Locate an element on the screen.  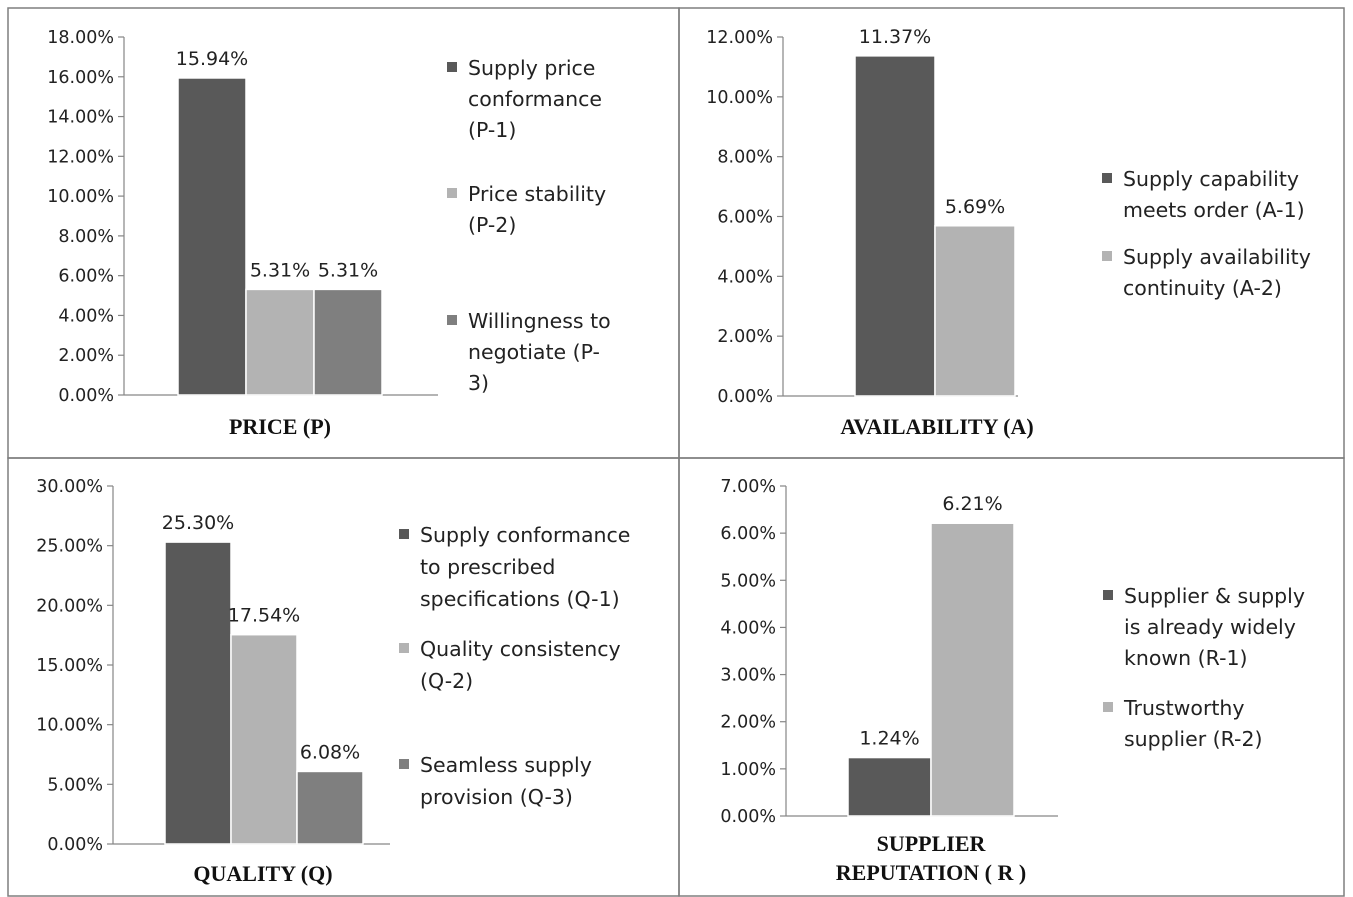
reputation-legend-text-1: is already widely is located at coordinates (1210, 627).